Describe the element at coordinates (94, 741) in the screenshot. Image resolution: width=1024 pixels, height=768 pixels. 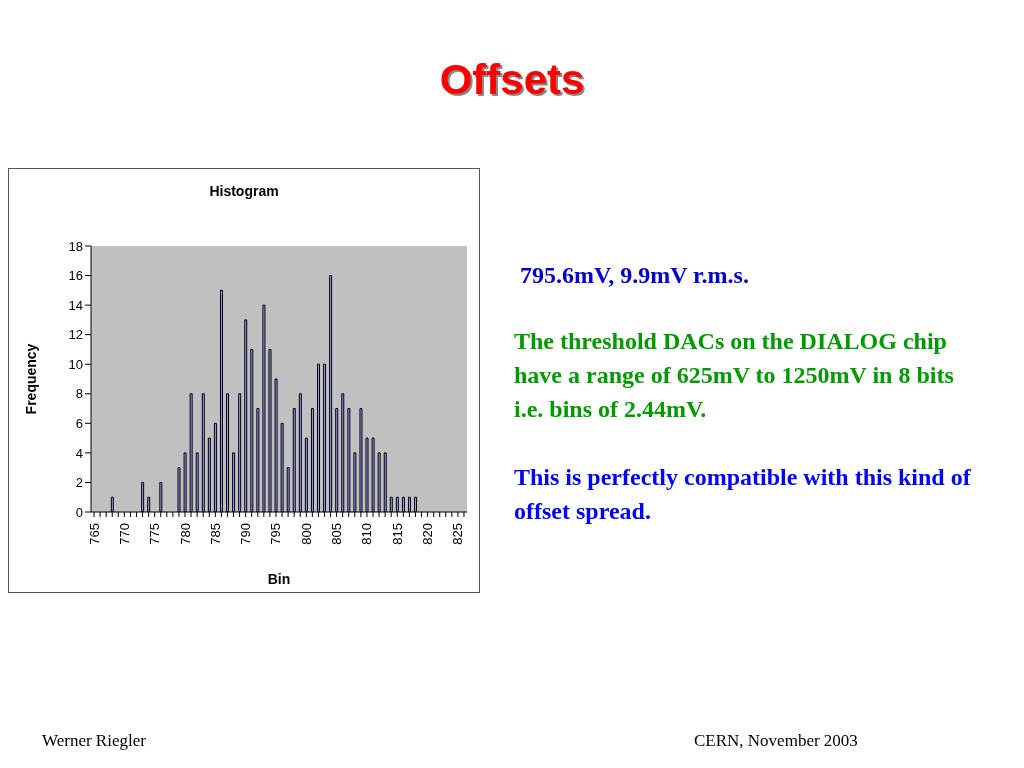
I see `text: Werner Riegler` at that location.